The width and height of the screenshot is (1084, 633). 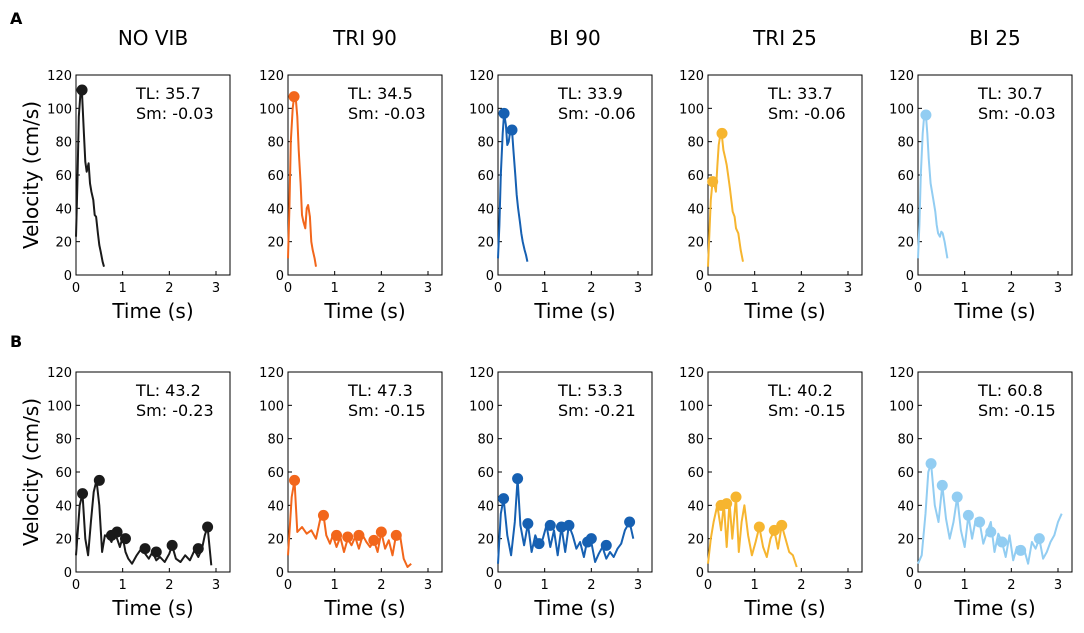 What do you see at coordinates (596, 103) in the screenshot?
I see `chart-a-3-annotation: TL: 33.9Sm: -0.06` at bounding box center [596, 103].